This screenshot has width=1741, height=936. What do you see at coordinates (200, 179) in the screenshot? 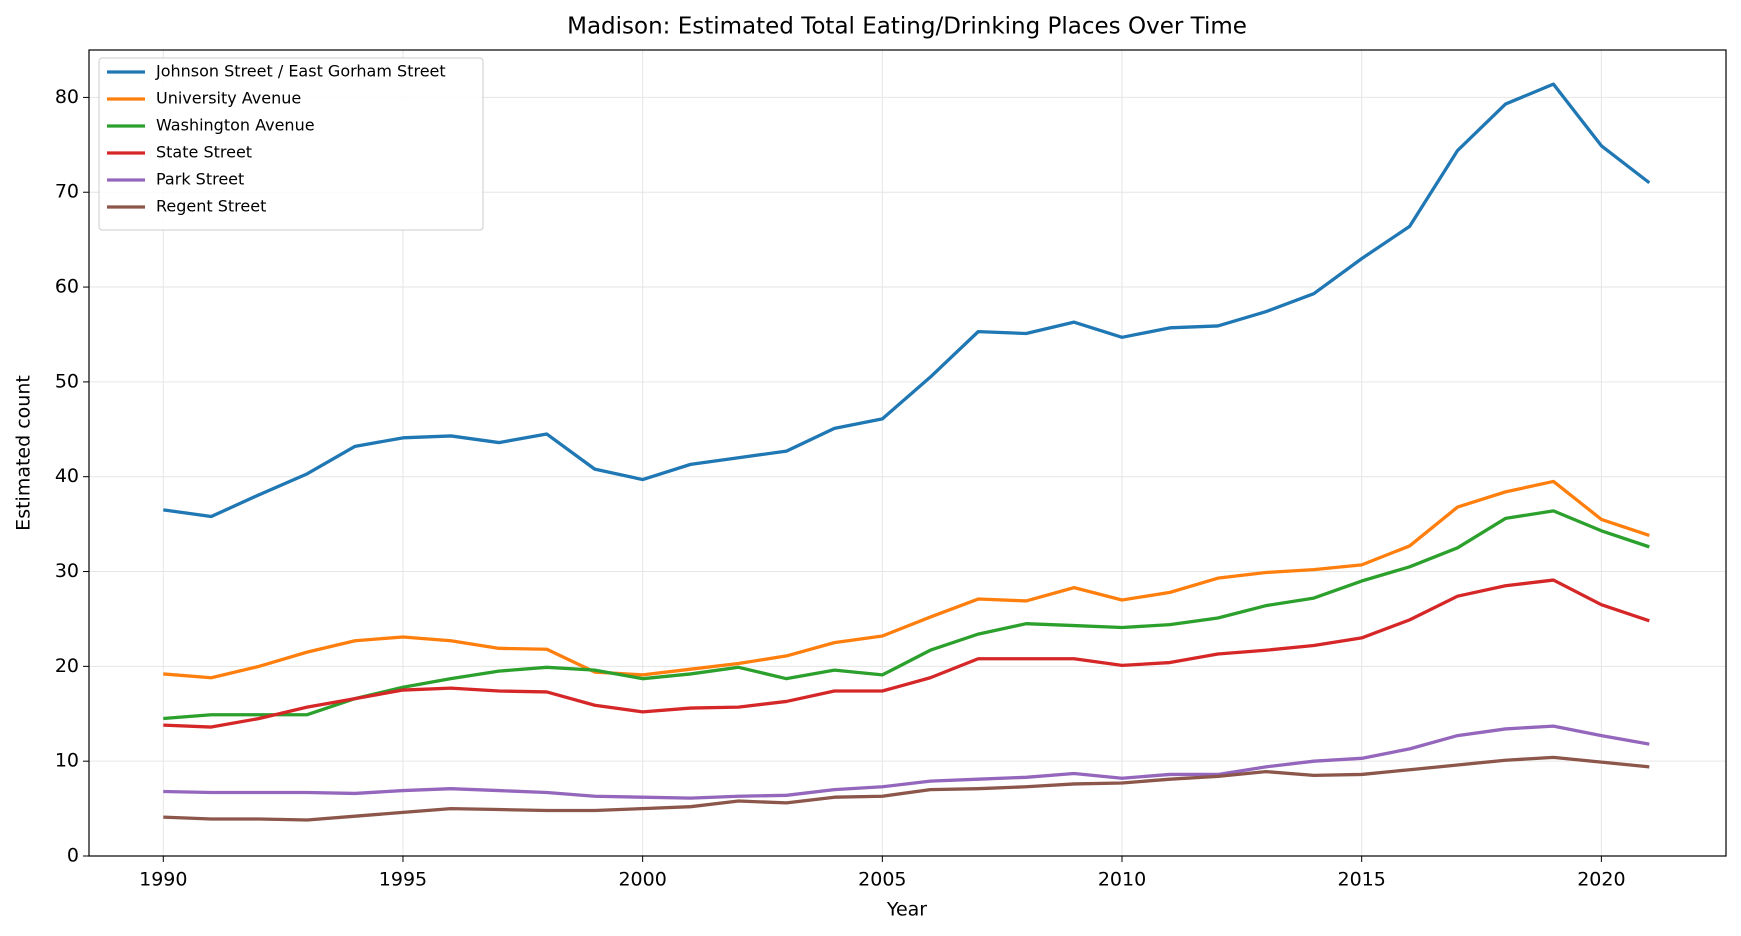
I see `legend-label: Park Street` at bounding box center [200, 179].